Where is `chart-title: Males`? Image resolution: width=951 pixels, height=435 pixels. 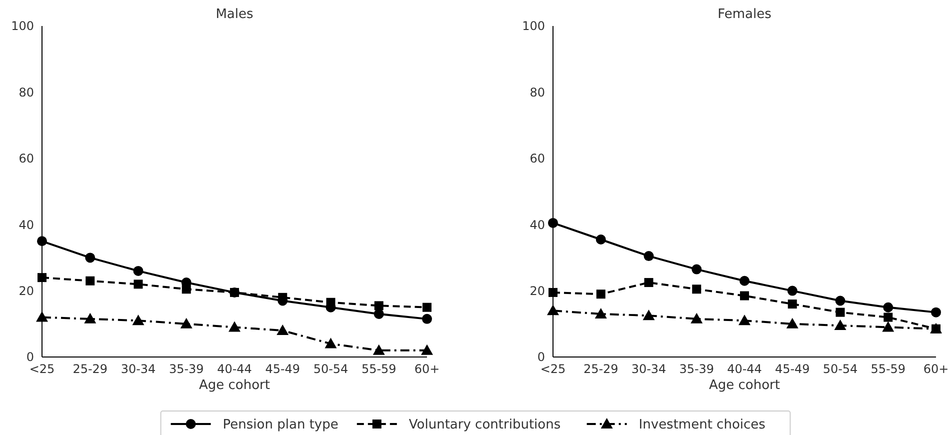
chart-title: Males is located at coordinates (235, 14).